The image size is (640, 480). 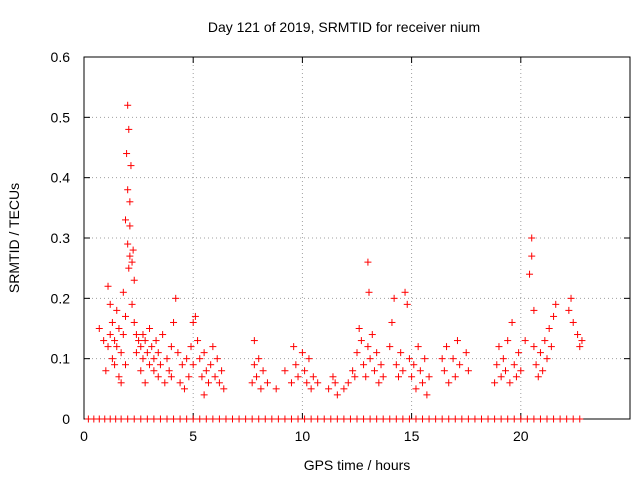 I want to click on x-tick-label: 15, so click(x=412, y=436).